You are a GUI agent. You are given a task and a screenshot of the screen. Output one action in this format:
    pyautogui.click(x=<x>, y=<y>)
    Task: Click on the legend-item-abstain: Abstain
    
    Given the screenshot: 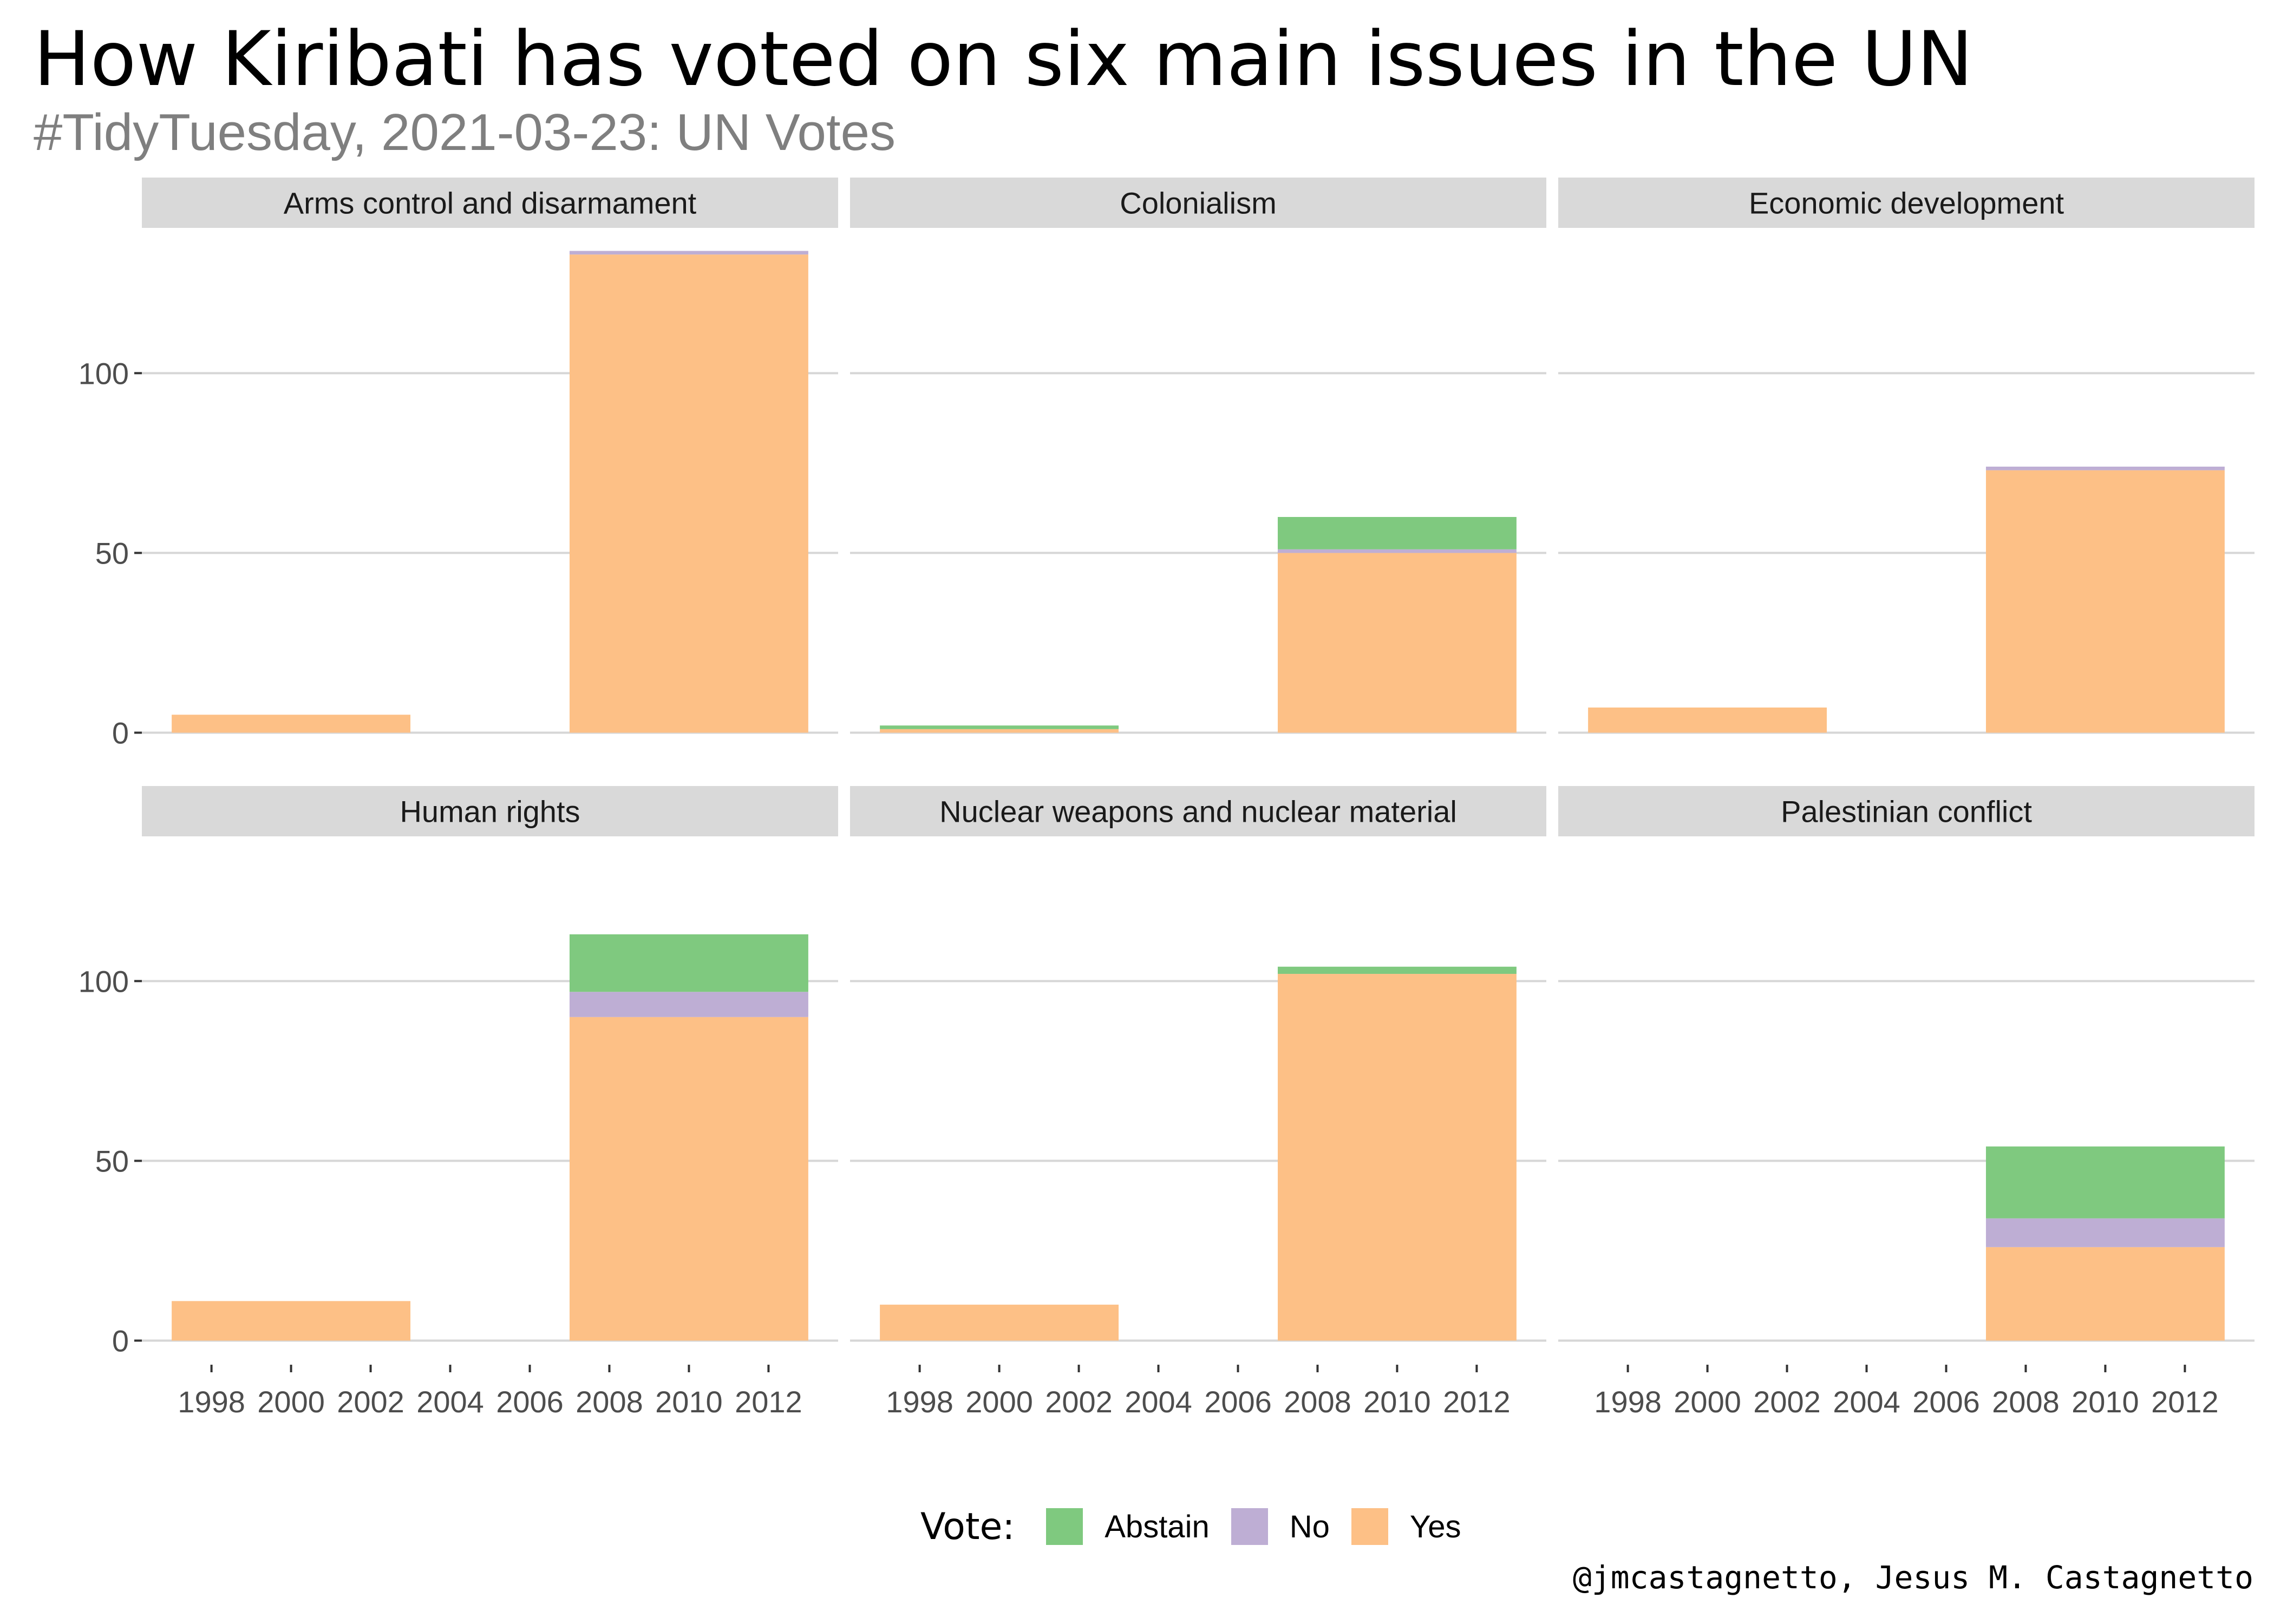 What is the action you would take?
    pyautogui.click(x=1128, y=1526)
    